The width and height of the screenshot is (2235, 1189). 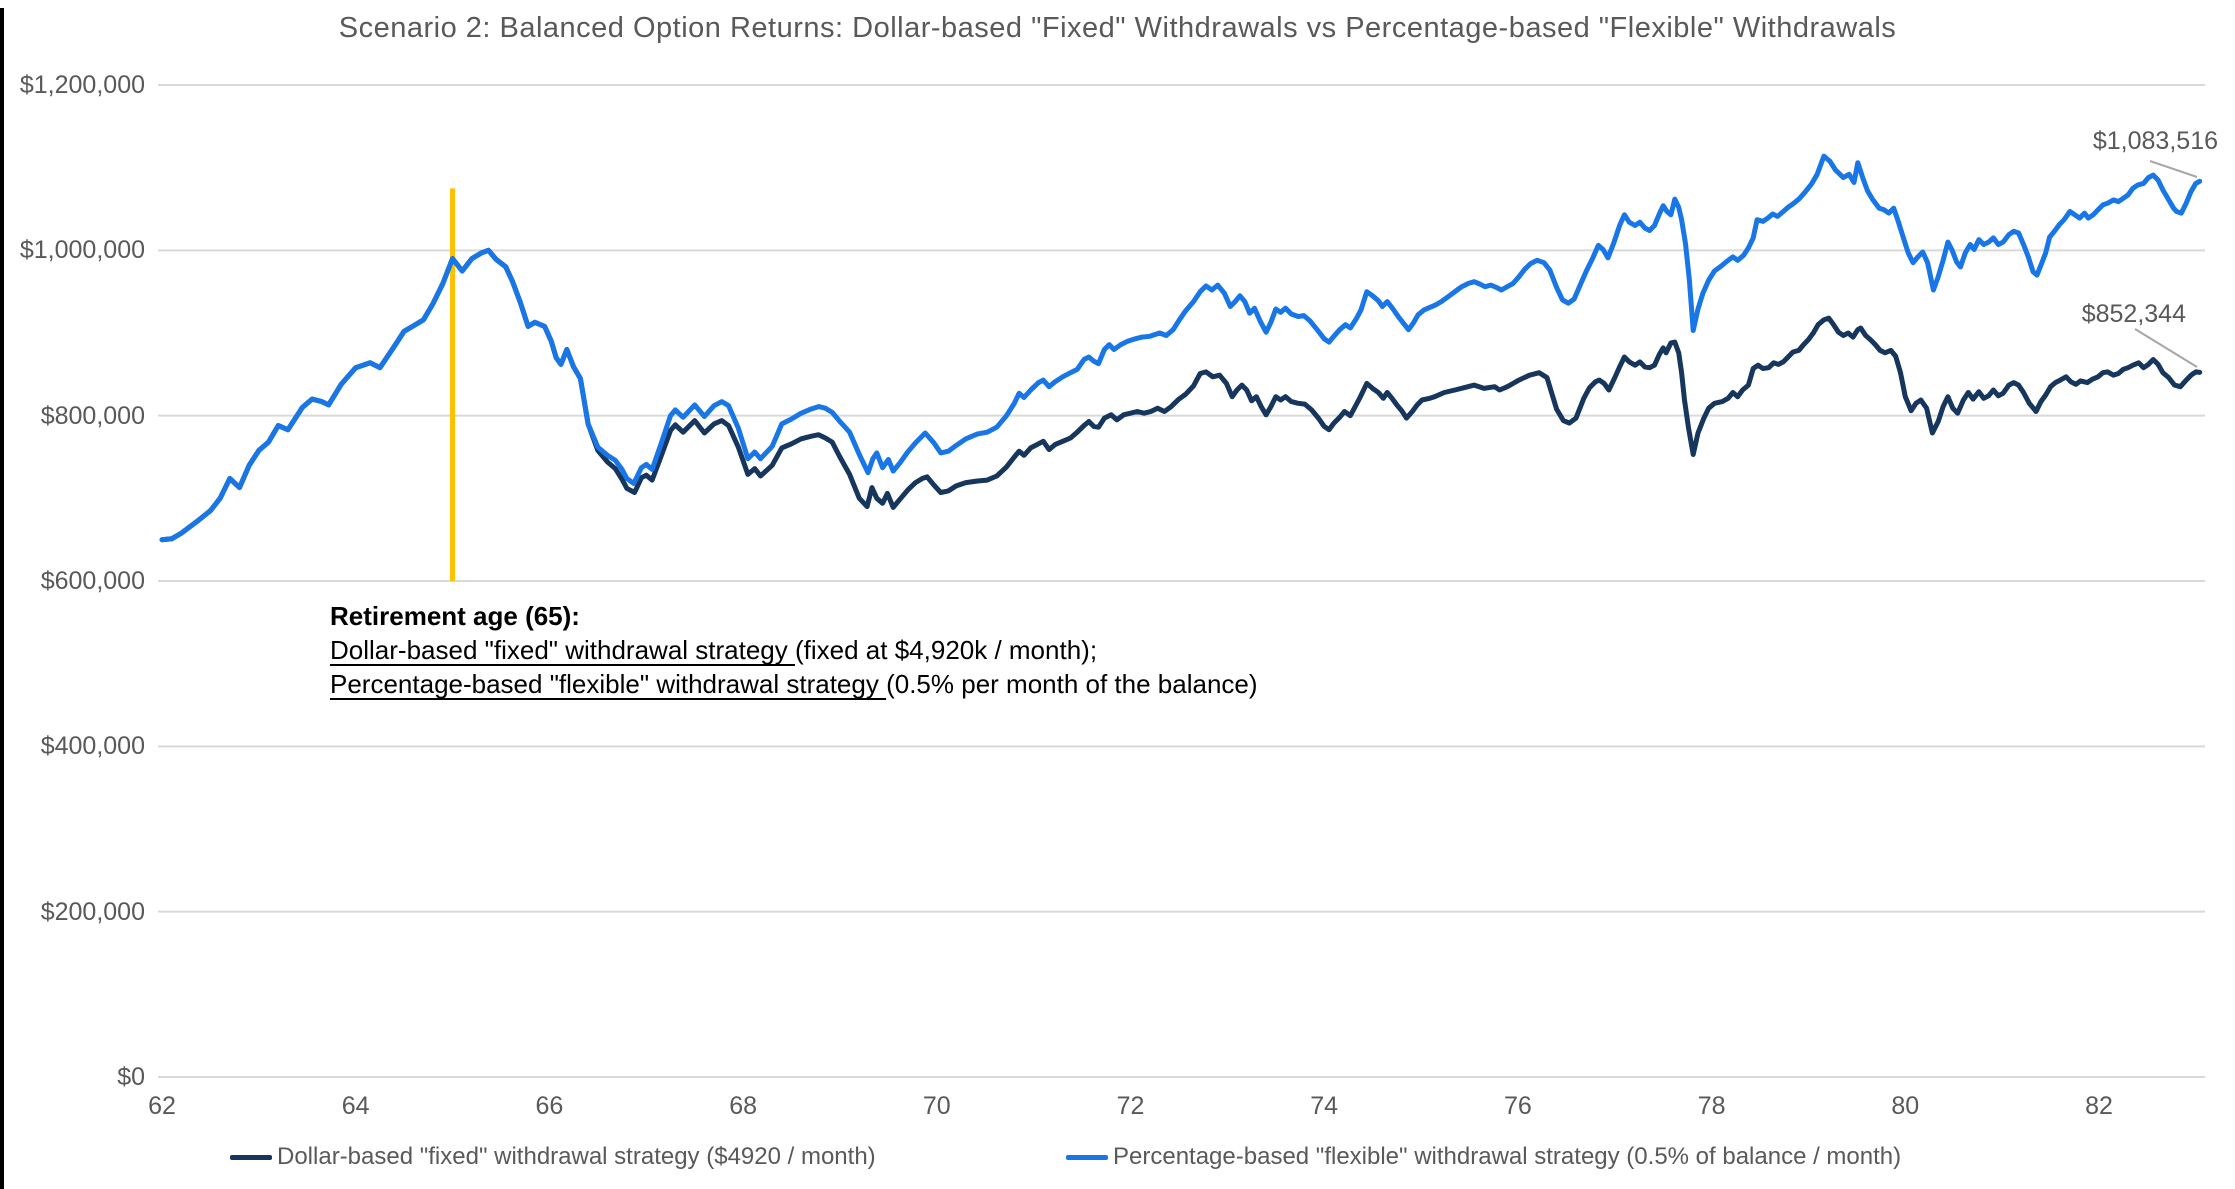 What do you see at coordinates (1905, 1106) in the screenshot?
I see `x-axis-tick-label: 80` at bounding box center [1905, 1106].